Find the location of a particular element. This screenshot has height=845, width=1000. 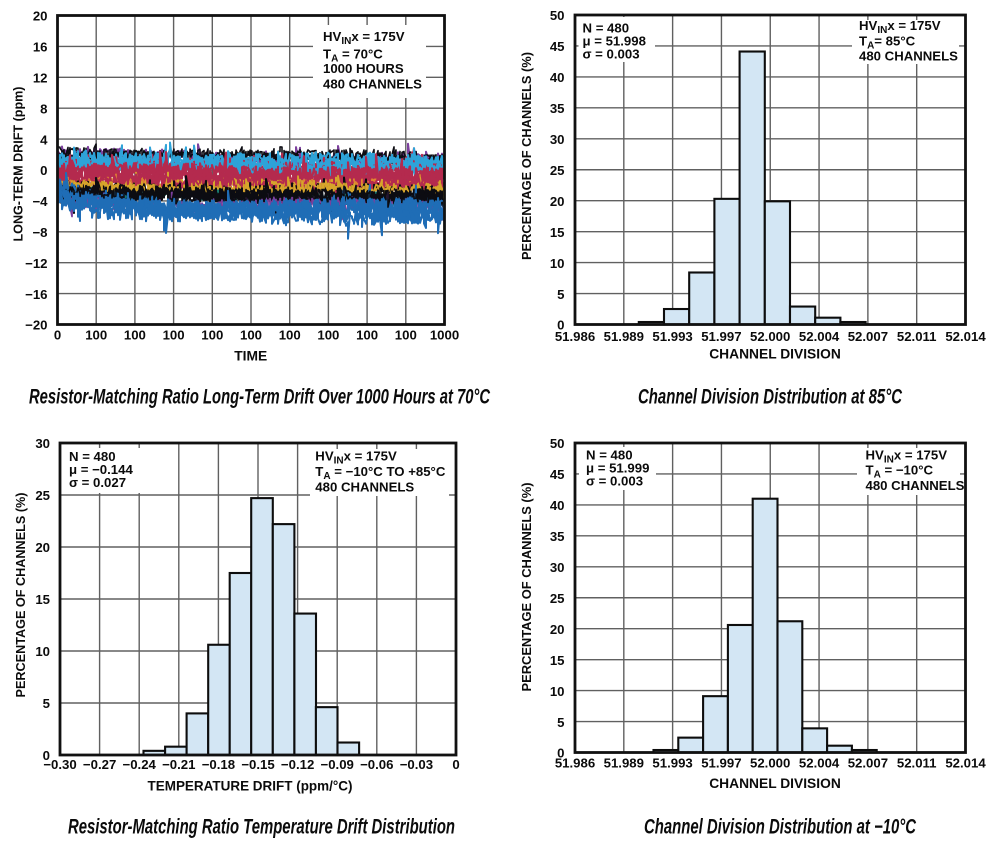

svg-text:Channel Division Distribution: Channel Division Distribution at 85°C is located at coordinates (770, 397).